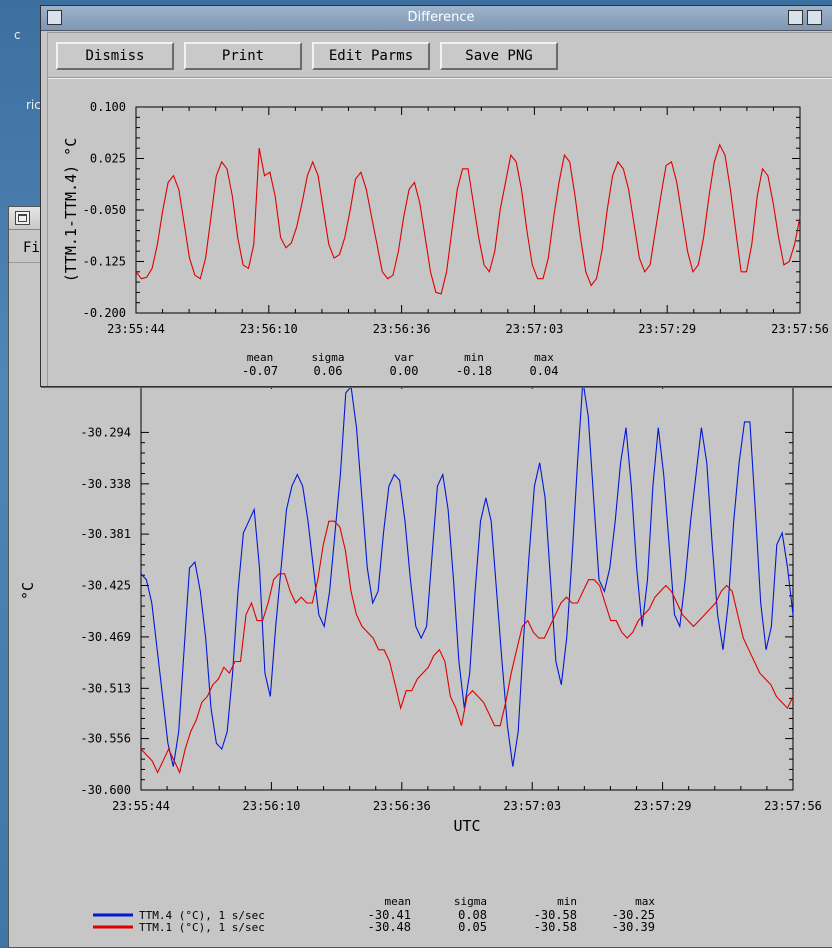 This screenshot has width=832, height=948. What do you see at coordinates (105, 484) in the screenshot?
I see `y-tick-label: -30.338` at bounding box center [105, 484].